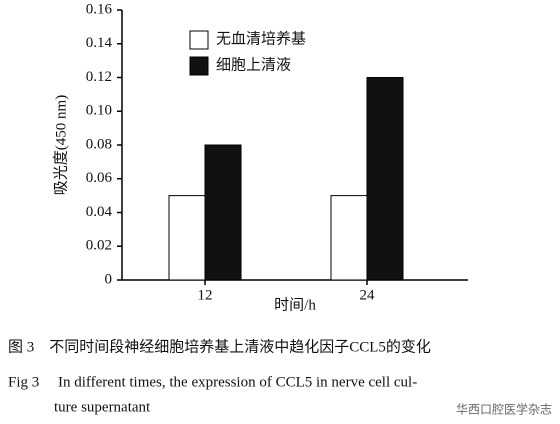 The height and width of the screenshot is (424, 560). I want to click on y-tick-label: 0, so click(109, 279).